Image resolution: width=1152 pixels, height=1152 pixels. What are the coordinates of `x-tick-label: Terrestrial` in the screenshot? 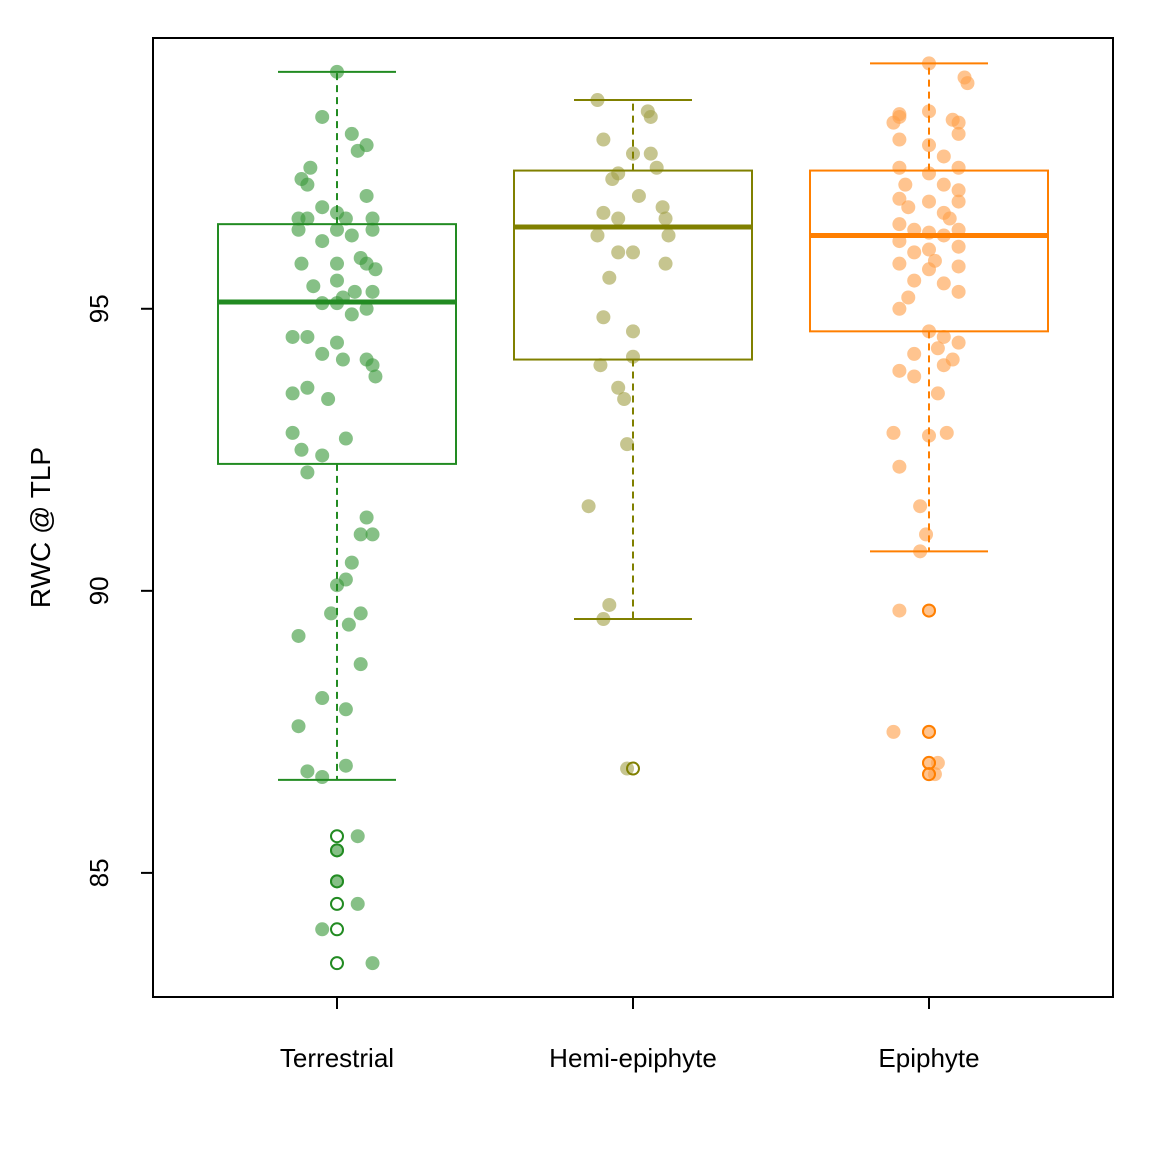 It's located at (337, 1058).